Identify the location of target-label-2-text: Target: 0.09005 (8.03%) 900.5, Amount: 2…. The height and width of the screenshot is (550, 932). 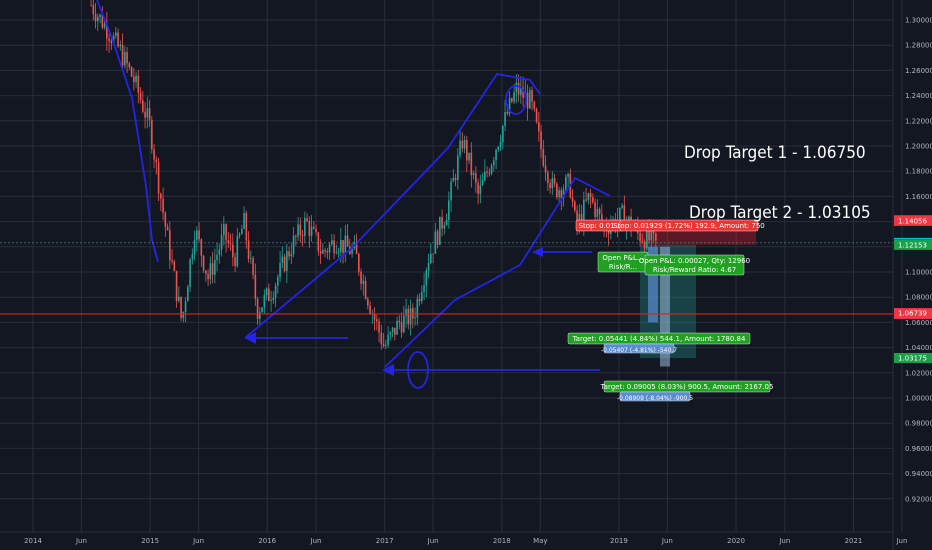
(687, 387).